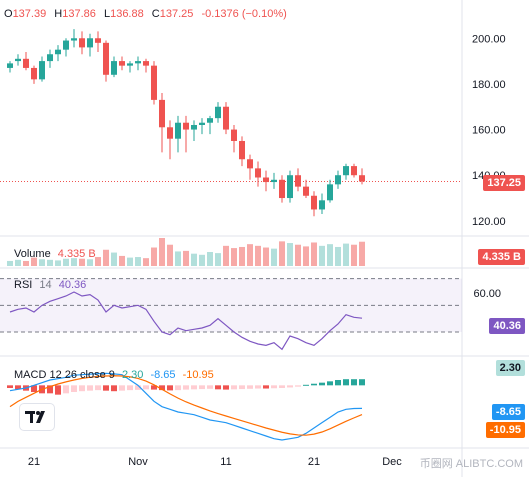 This screenshot has height=477, width=529. What do you see at coordinates (37, 417) in the screenshot?
I see `tradingview-logo-icon` at bounding box center [37, 417].